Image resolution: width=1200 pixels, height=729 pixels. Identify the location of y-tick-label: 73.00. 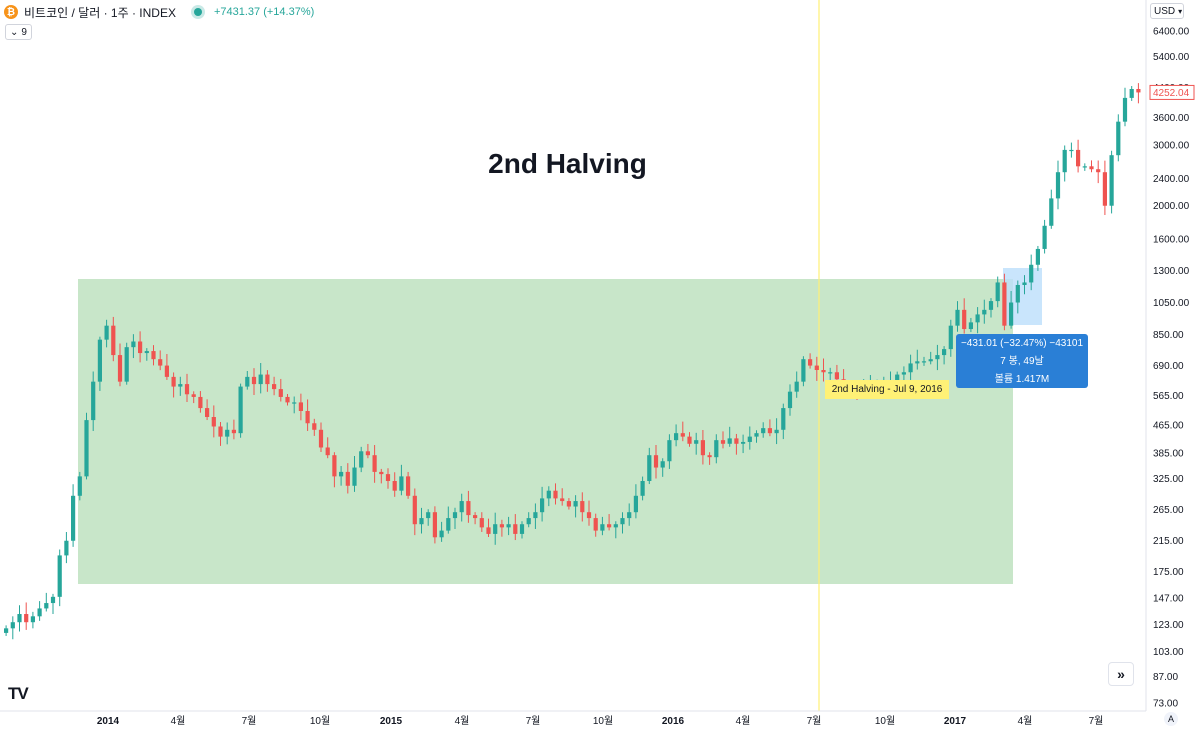
(1165, 704).